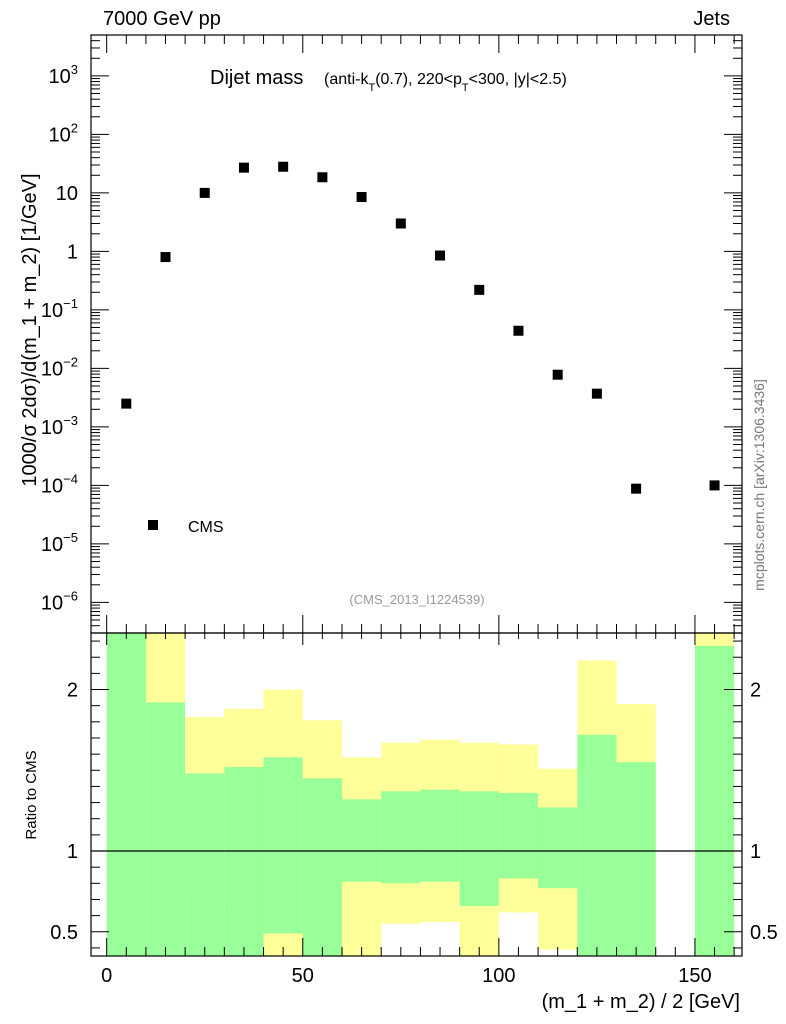  I want to click on title-detail-sub1: T, so click(371, 88).